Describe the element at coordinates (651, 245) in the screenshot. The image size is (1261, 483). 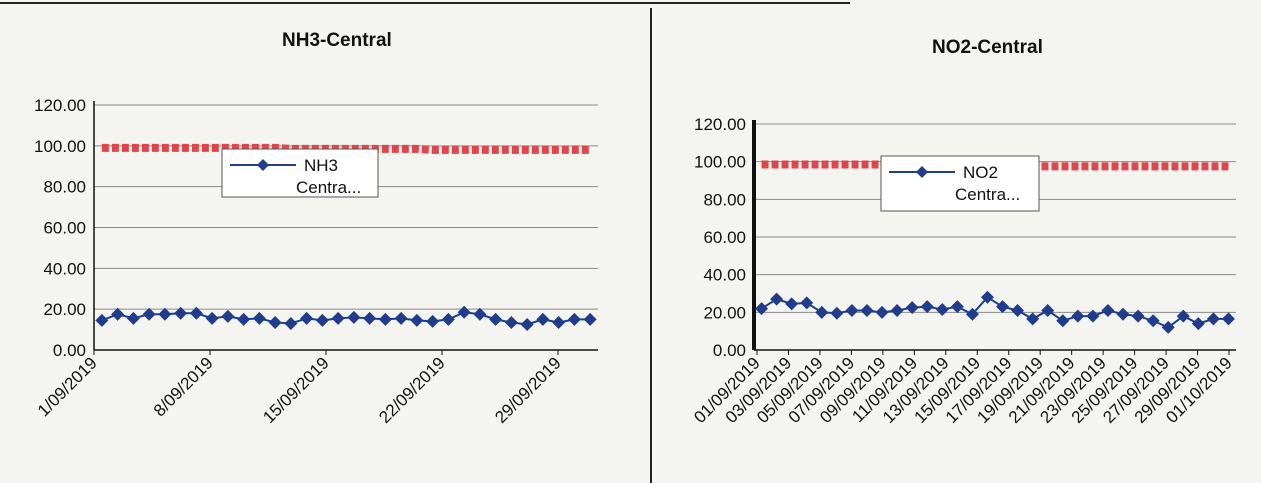
I see `panel-divider` at that location.